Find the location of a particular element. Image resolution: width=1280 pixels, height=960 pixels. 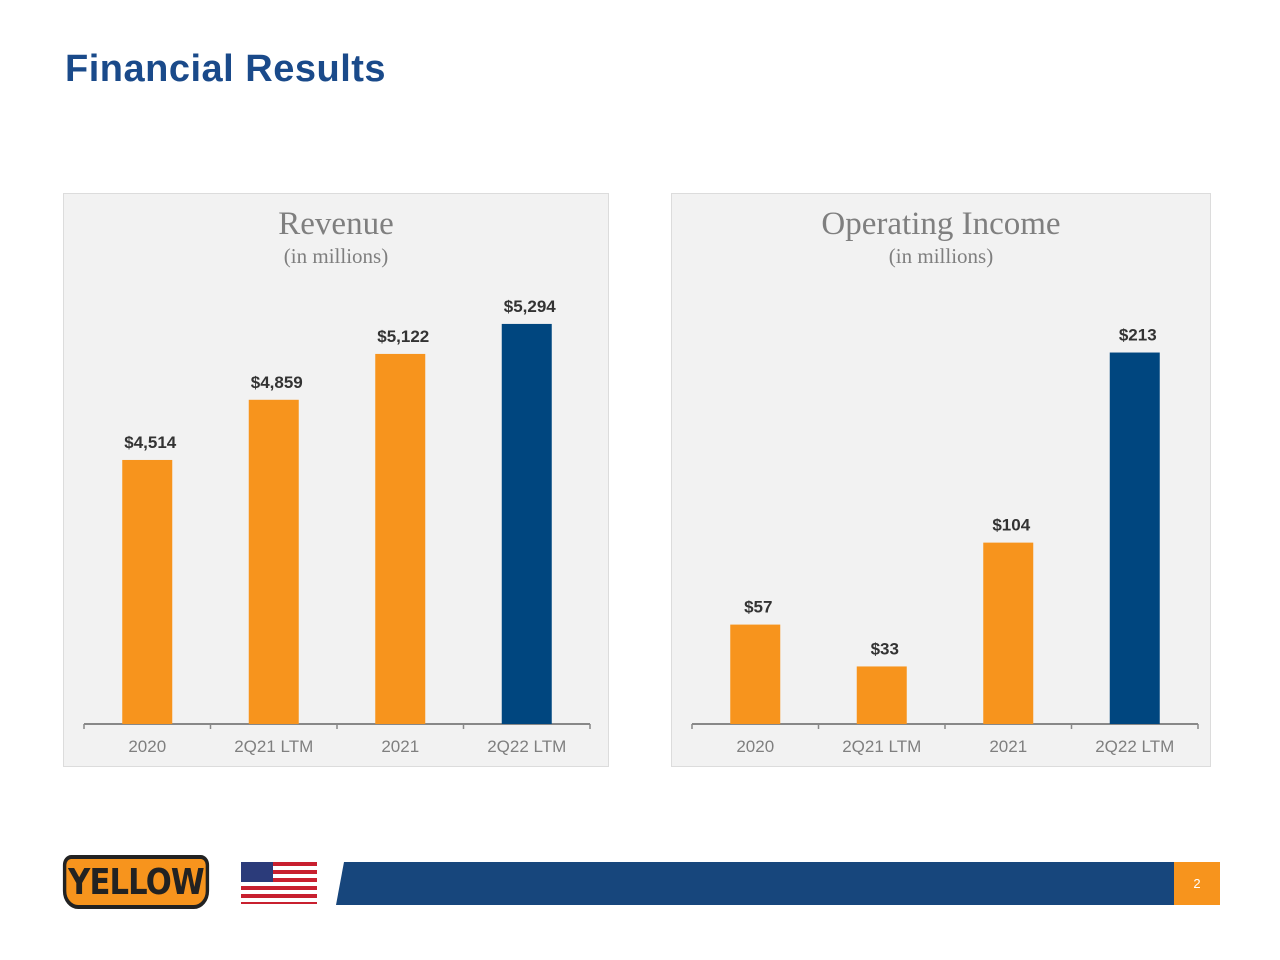

footer-bar is located at coordinates (756, 883).